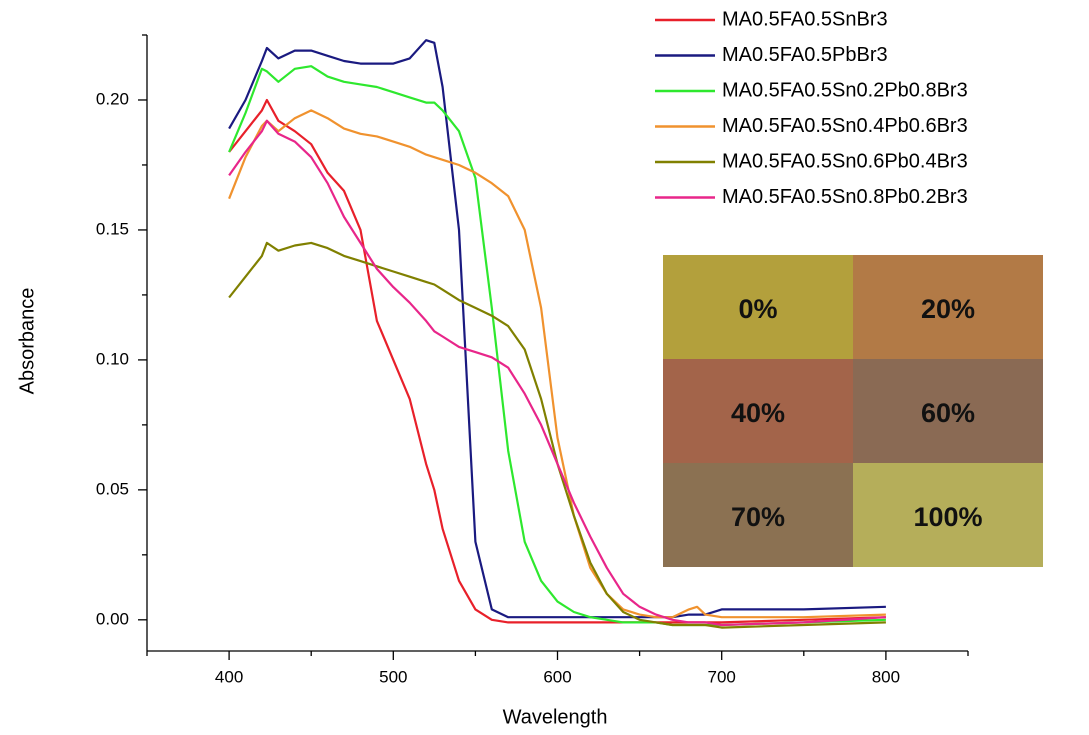 The width and height of the screenshot is (1089, 735). Describe the element at coordinates (229, 676) in the screenshot. I see `x-tick-label: 400` at that location.